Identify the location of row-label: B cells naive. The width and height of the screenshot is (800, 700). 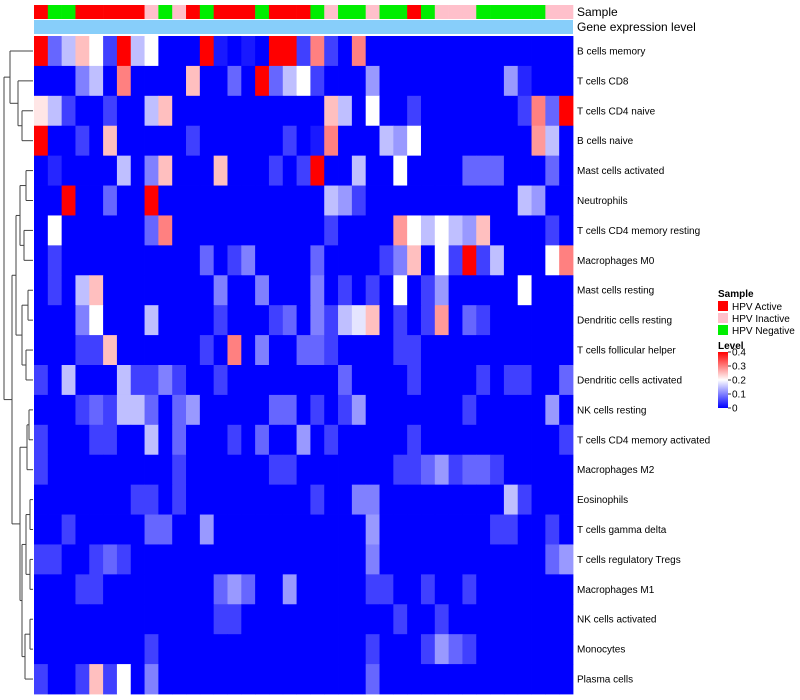
(605, 141).